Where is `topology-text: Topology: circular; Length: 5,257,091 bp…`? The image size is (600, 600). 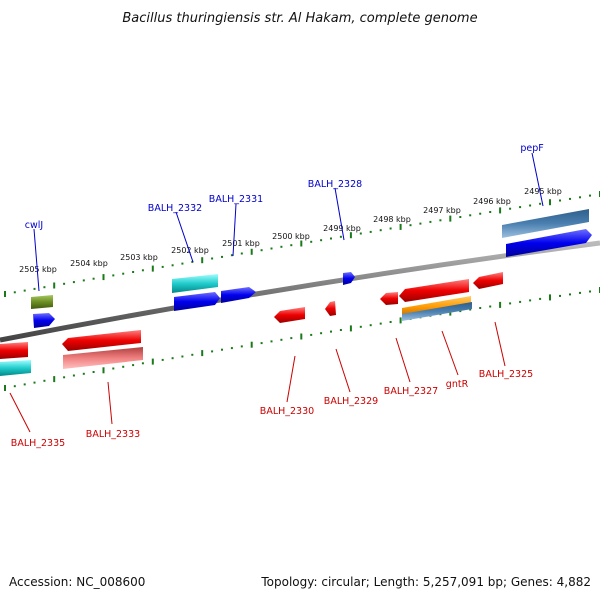 topology-text: Topology: circular; Length: 5,257,091 bp… is located at coordinates (425, 582).